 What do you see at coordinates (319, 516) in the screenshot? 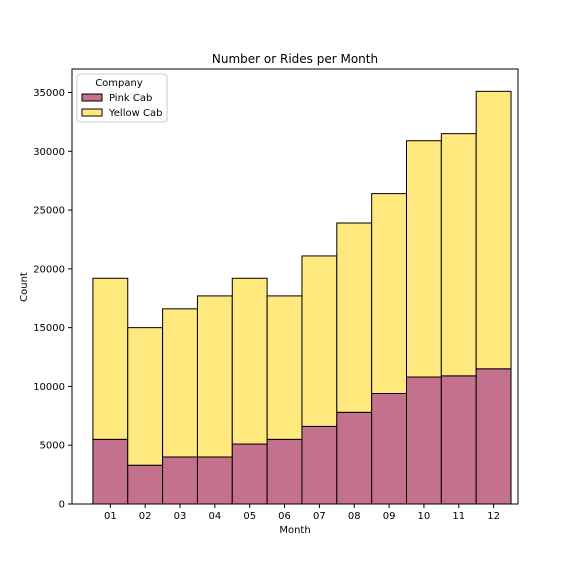
I see `x-tick-label: 07` at bounding box center [319, 516].